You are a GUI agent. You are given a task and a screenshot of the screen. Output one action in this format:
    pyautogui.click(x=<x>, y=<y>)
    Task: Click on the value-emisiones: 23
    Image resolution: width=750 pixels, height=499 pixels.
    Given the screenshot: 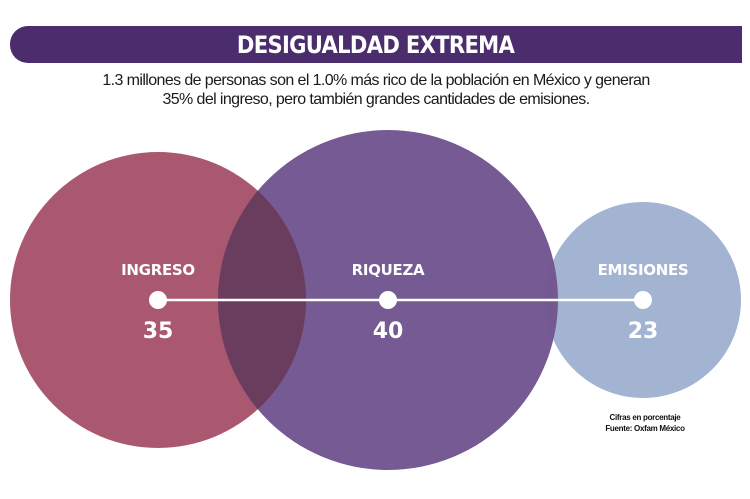 What is the action you would take?
    pyautogui.click(x=643, y=331)
    